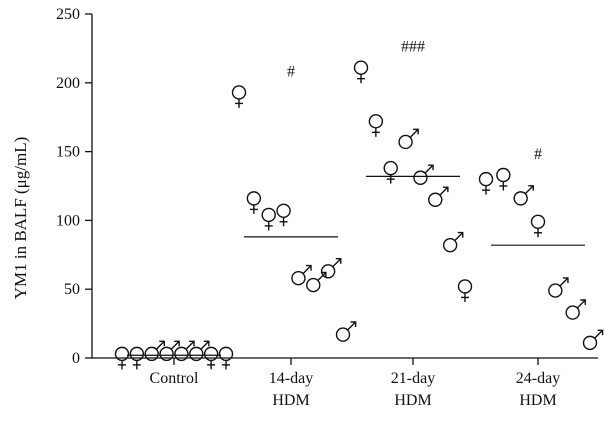  What do you see at coordinates (68, 152) in the screenshot?
I see `y-tick-label: 150` at bounding box center [68, 152].